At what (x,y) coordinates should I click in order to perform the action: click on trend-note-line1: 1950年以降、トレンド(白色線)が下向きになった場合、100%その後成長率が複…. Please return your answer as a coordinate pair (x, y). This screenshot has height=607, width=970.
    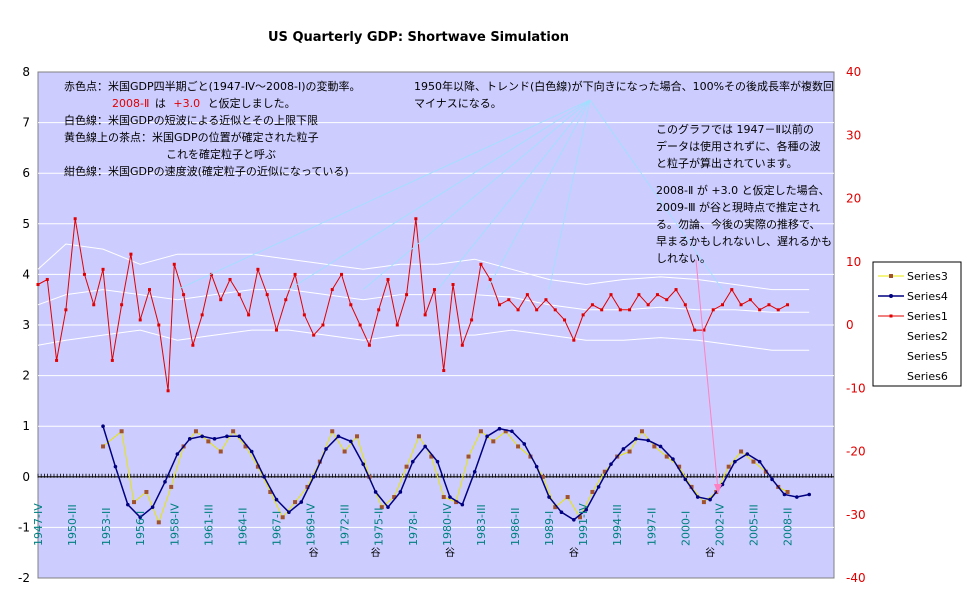
    Looking at the image, I should click on (624, 86).